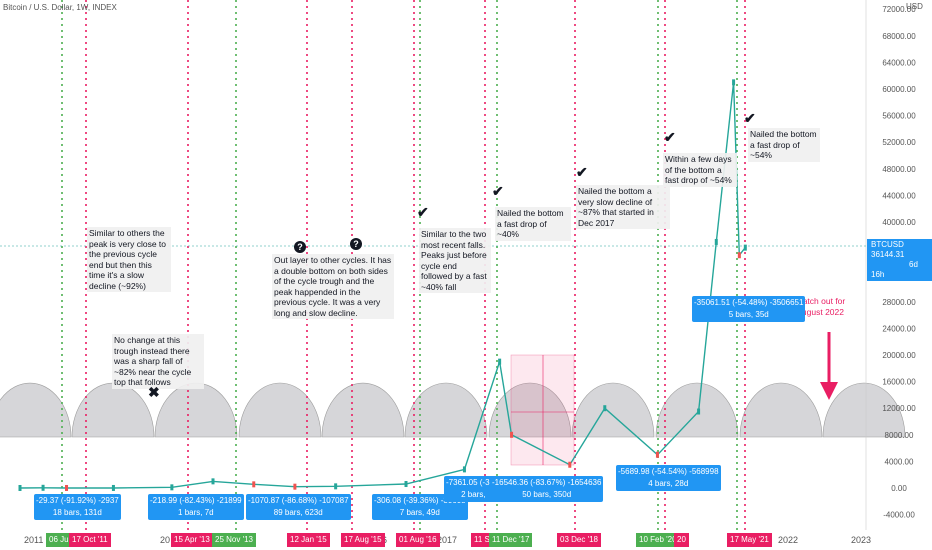 The width and height of the screenshot is (932, 550). What do you see at coordinates (154, 392) in the screenshot?
I see `cross-icon: ✖` at bounding box center [154, 392].